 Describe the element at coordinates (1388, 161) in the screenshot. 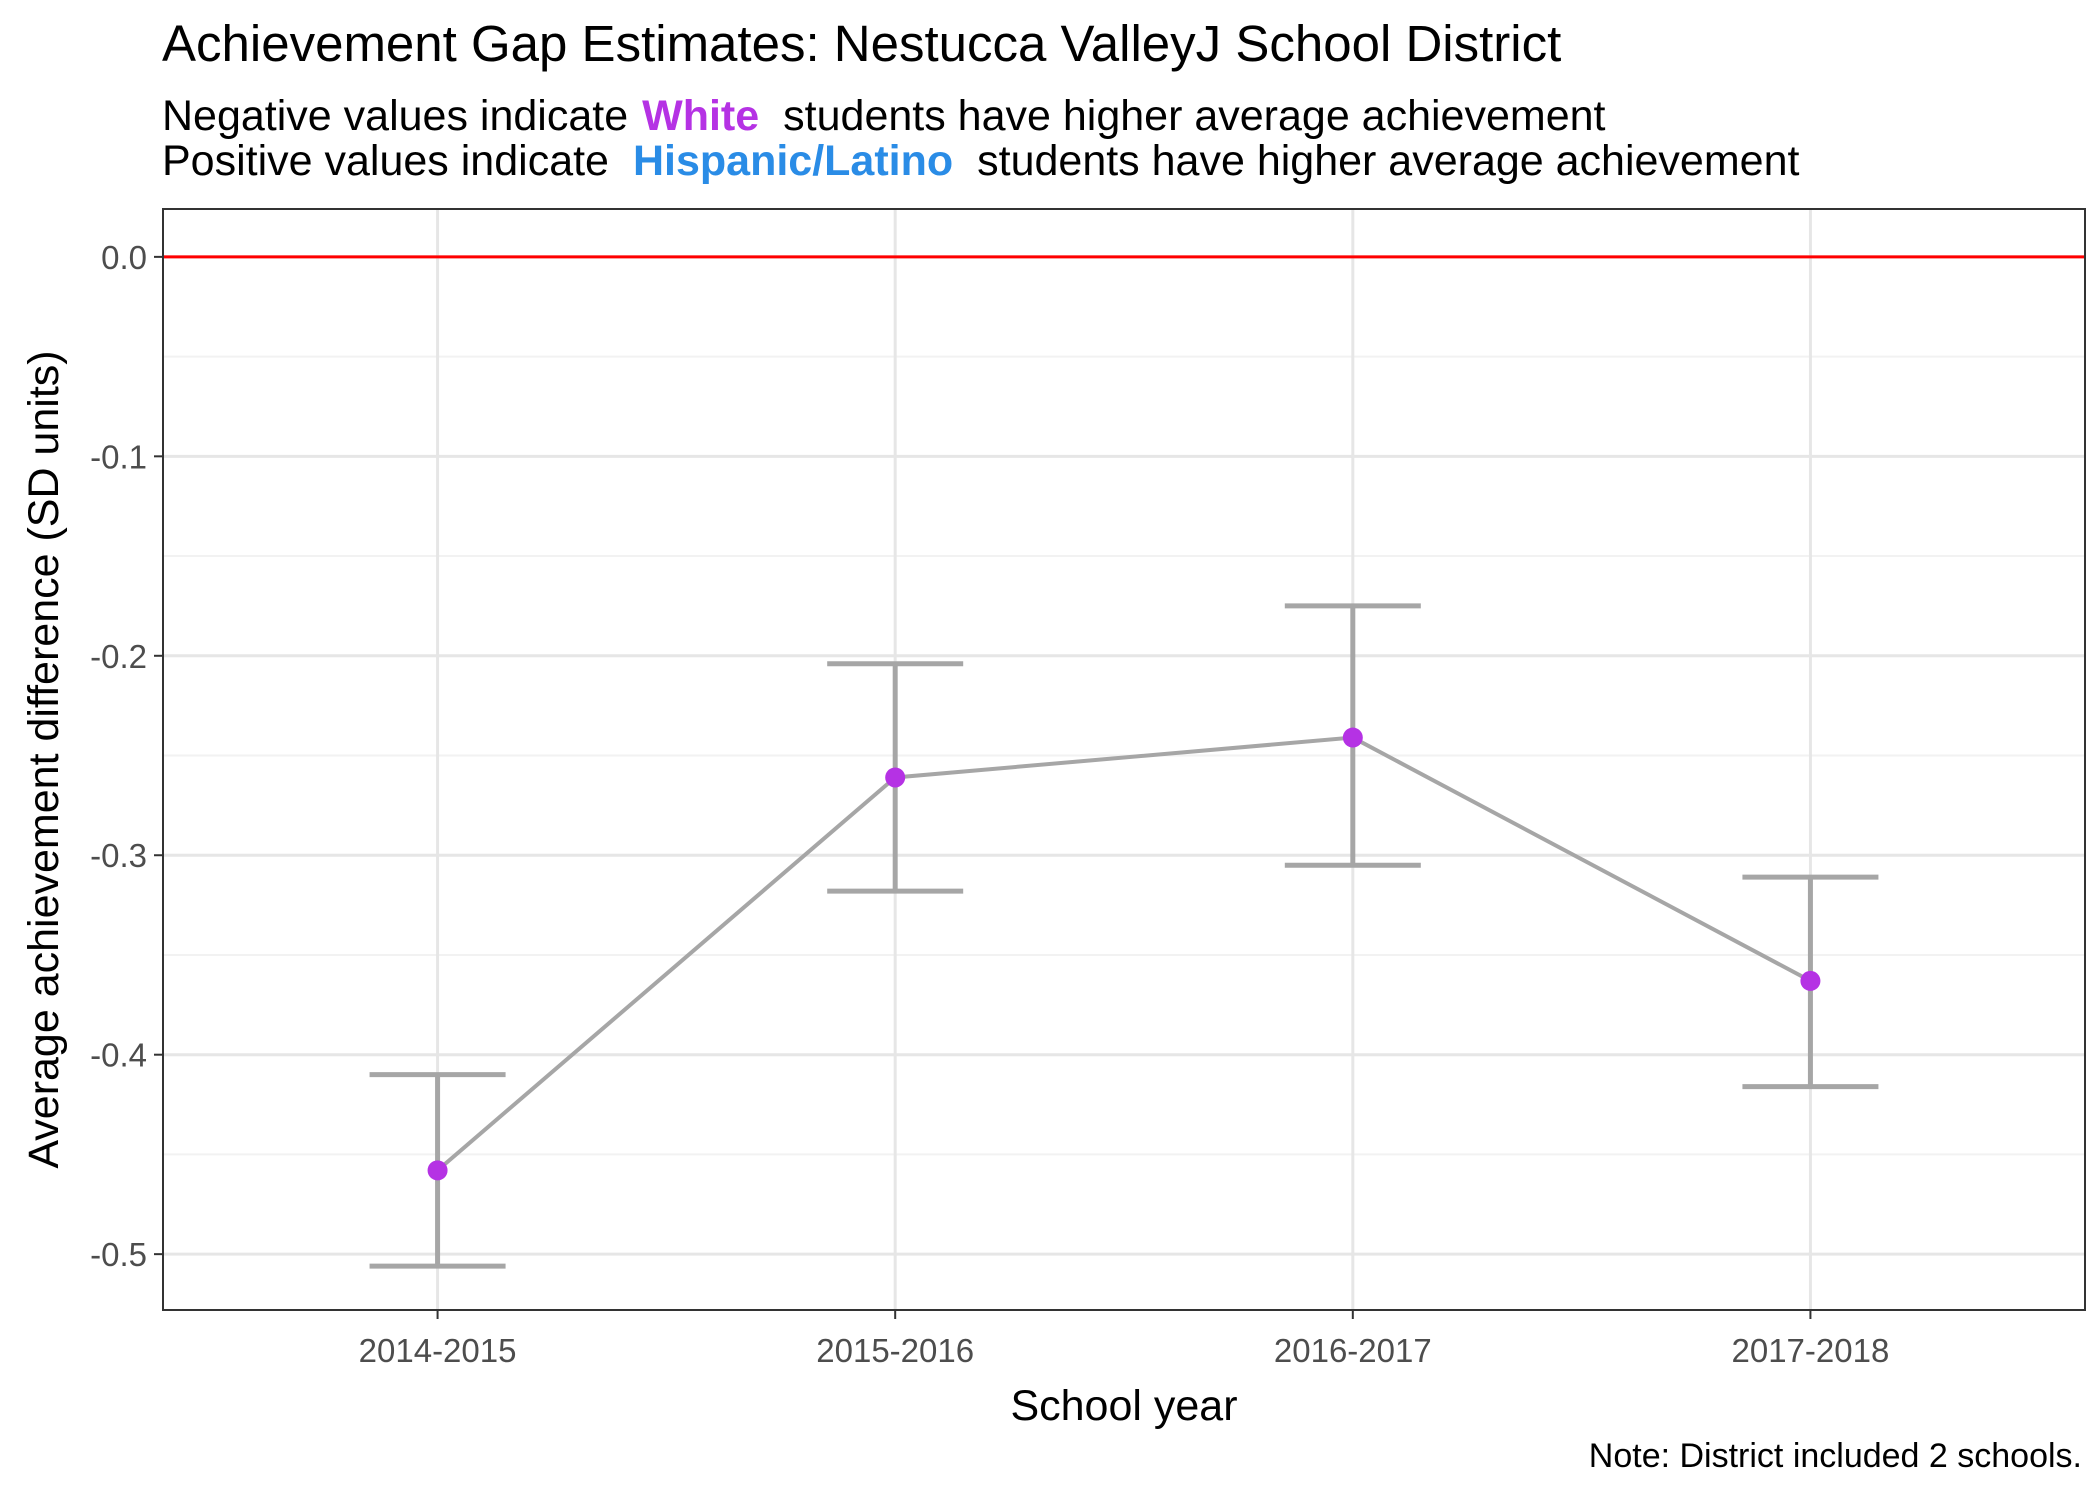

I see `subtitle-positive-suffix: students have higher average achievement` at that location.